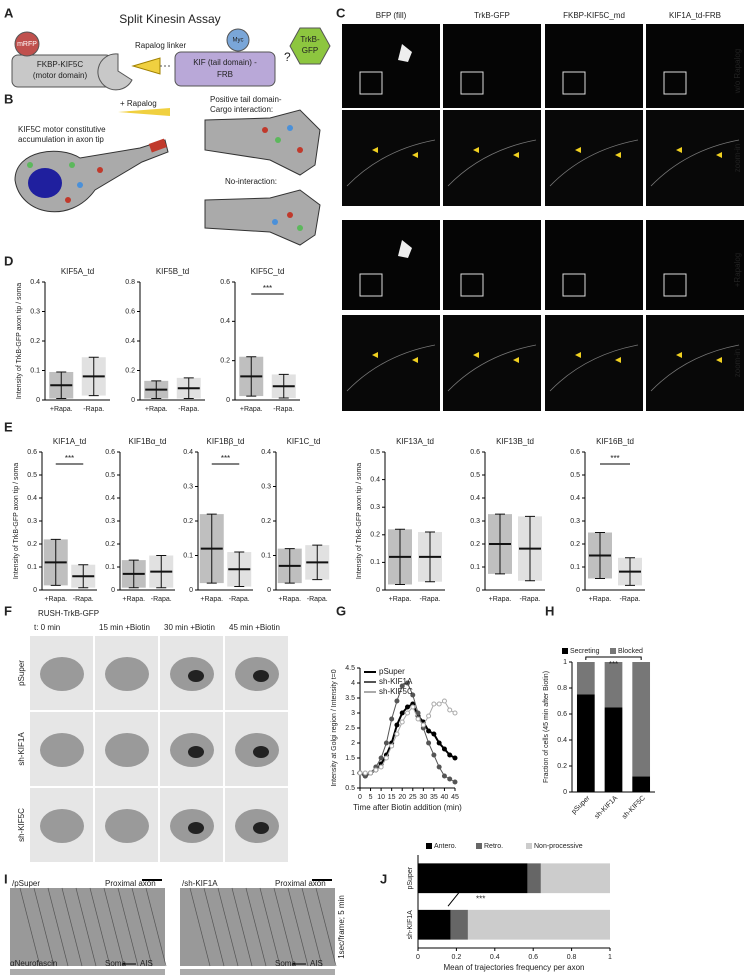 This screenshot has width=747, height=980. Describe the element at coordinates (546, 727) in the screenshot. I see `y-axis-label: Fraction of cells (45 min after Biotin)` at that location.